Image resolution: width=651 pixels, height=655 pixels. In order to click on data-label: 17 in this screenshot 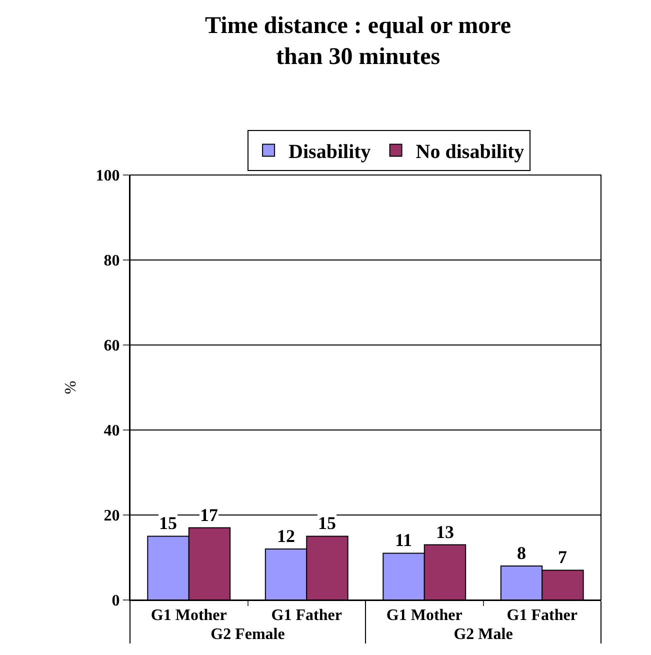, I will do `click(209, 515)`.